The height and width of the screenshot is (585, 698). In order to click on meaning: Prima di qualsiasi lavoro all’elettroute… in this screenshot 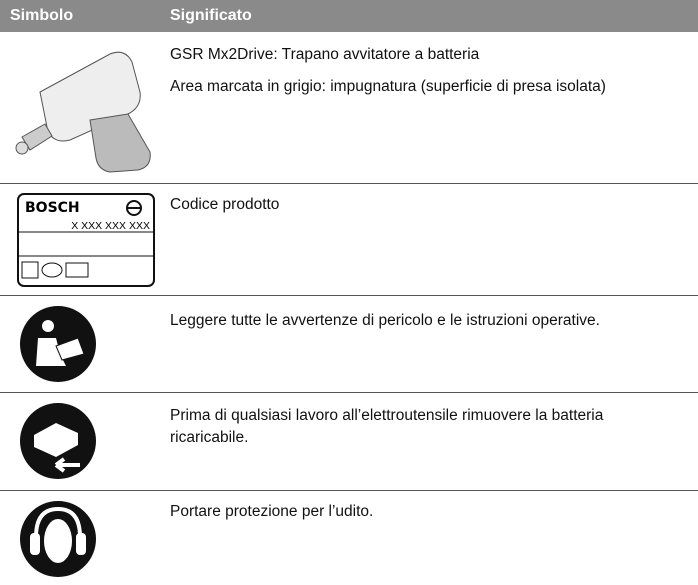, I will do `click(420, 432)`.